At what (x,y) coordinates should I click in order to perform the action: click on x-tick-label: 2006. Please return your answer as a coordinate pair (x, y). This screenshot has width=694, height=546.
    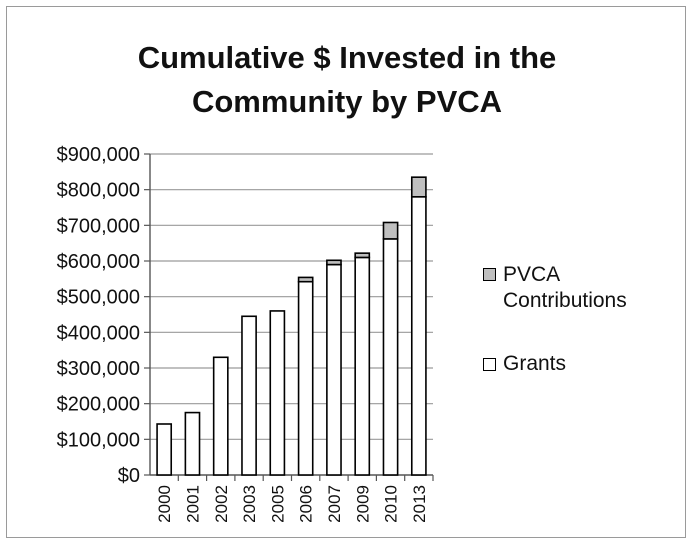
    Looking at the image, I should click on (306, 504).